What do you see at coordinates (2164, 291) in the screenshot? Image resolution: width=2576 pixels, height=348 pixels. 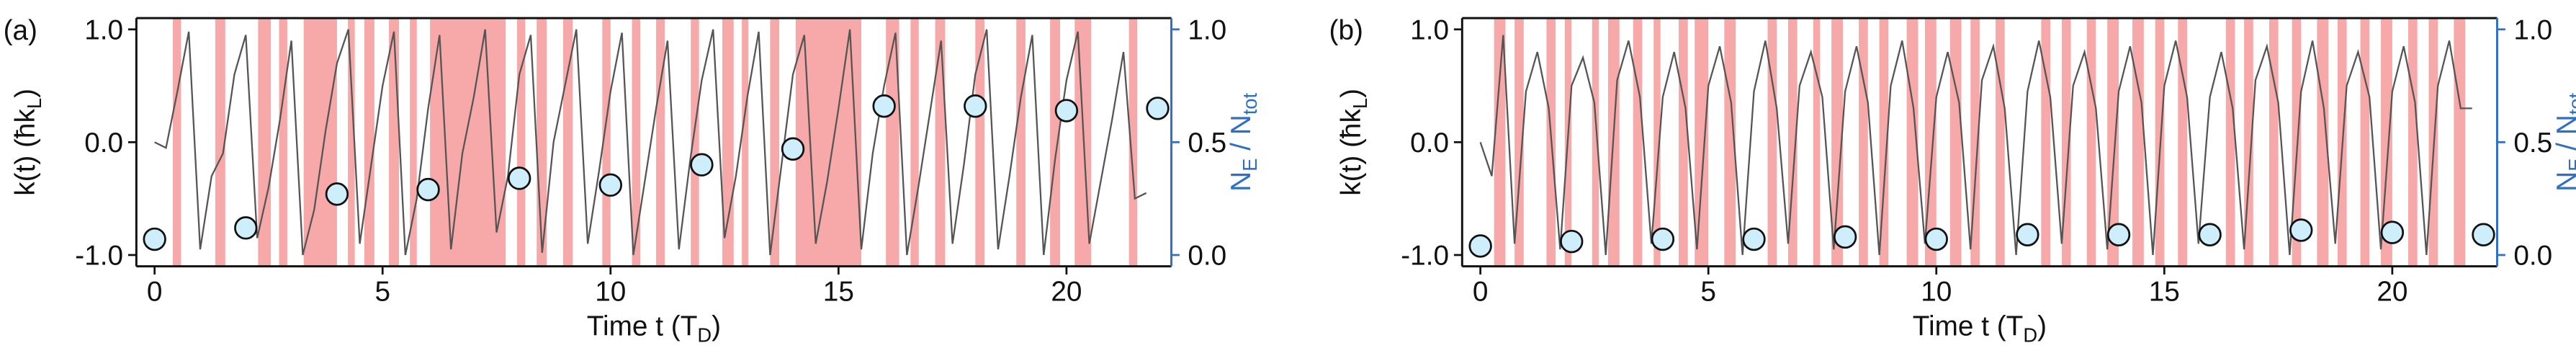 I see `x-tick-label: 15` at bounding box center [2164, 291].